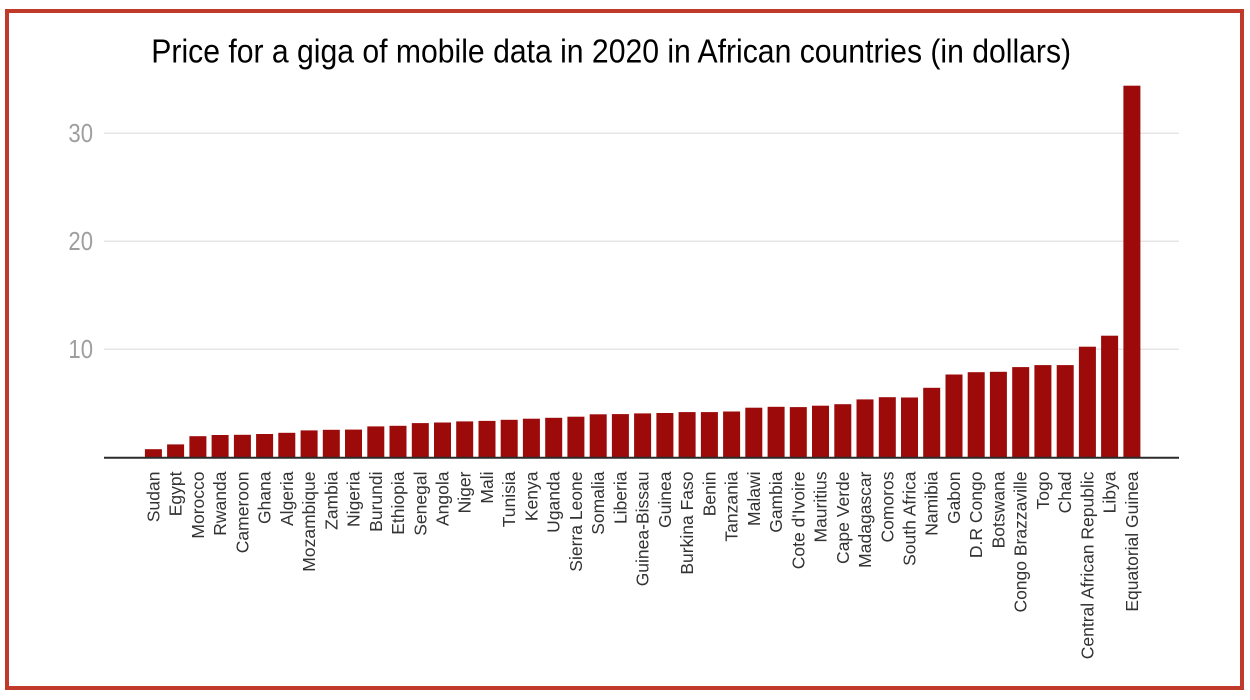 Image resolution: width=1250 pixels, height=700 pixels. Describe the element at coordinates (687, 523) in the screenshot. I see `svg-text: Burkina Faso` at that location.